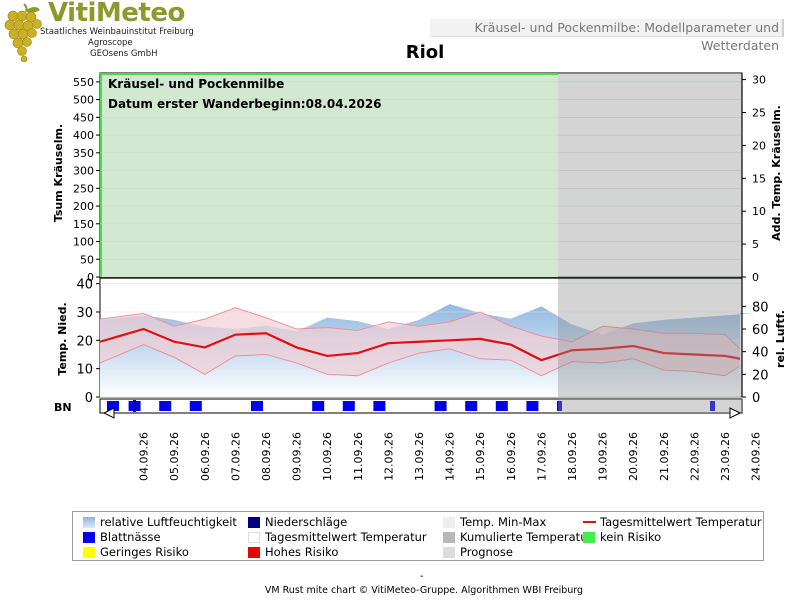  Describe the element at coordinates (84, 313) in the screenshot. I see `lower-y-tick-label: 30` at that location.